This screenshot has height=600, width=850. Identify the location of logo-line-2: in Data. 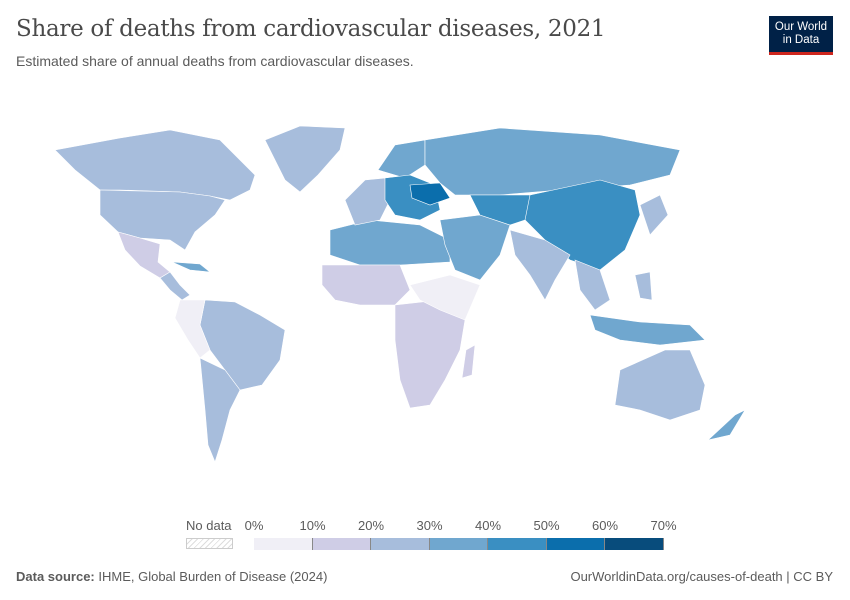
(801, 40).